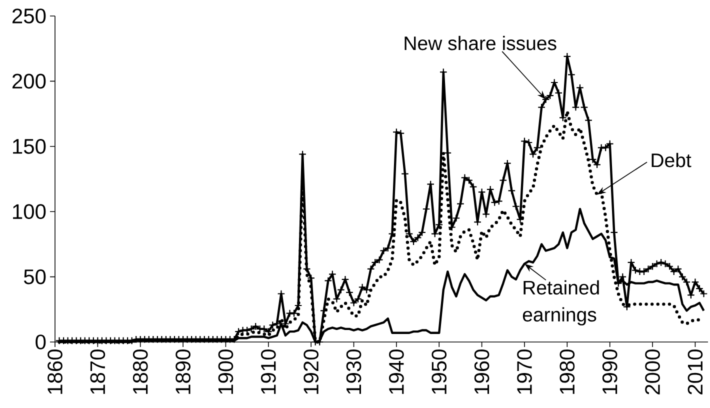 Image resolution: width=710 pixels, height=408 pixels. Describe the element at coordinates (140, 372) in the screenshot. I see `x-tick-label: 1880` at that location.